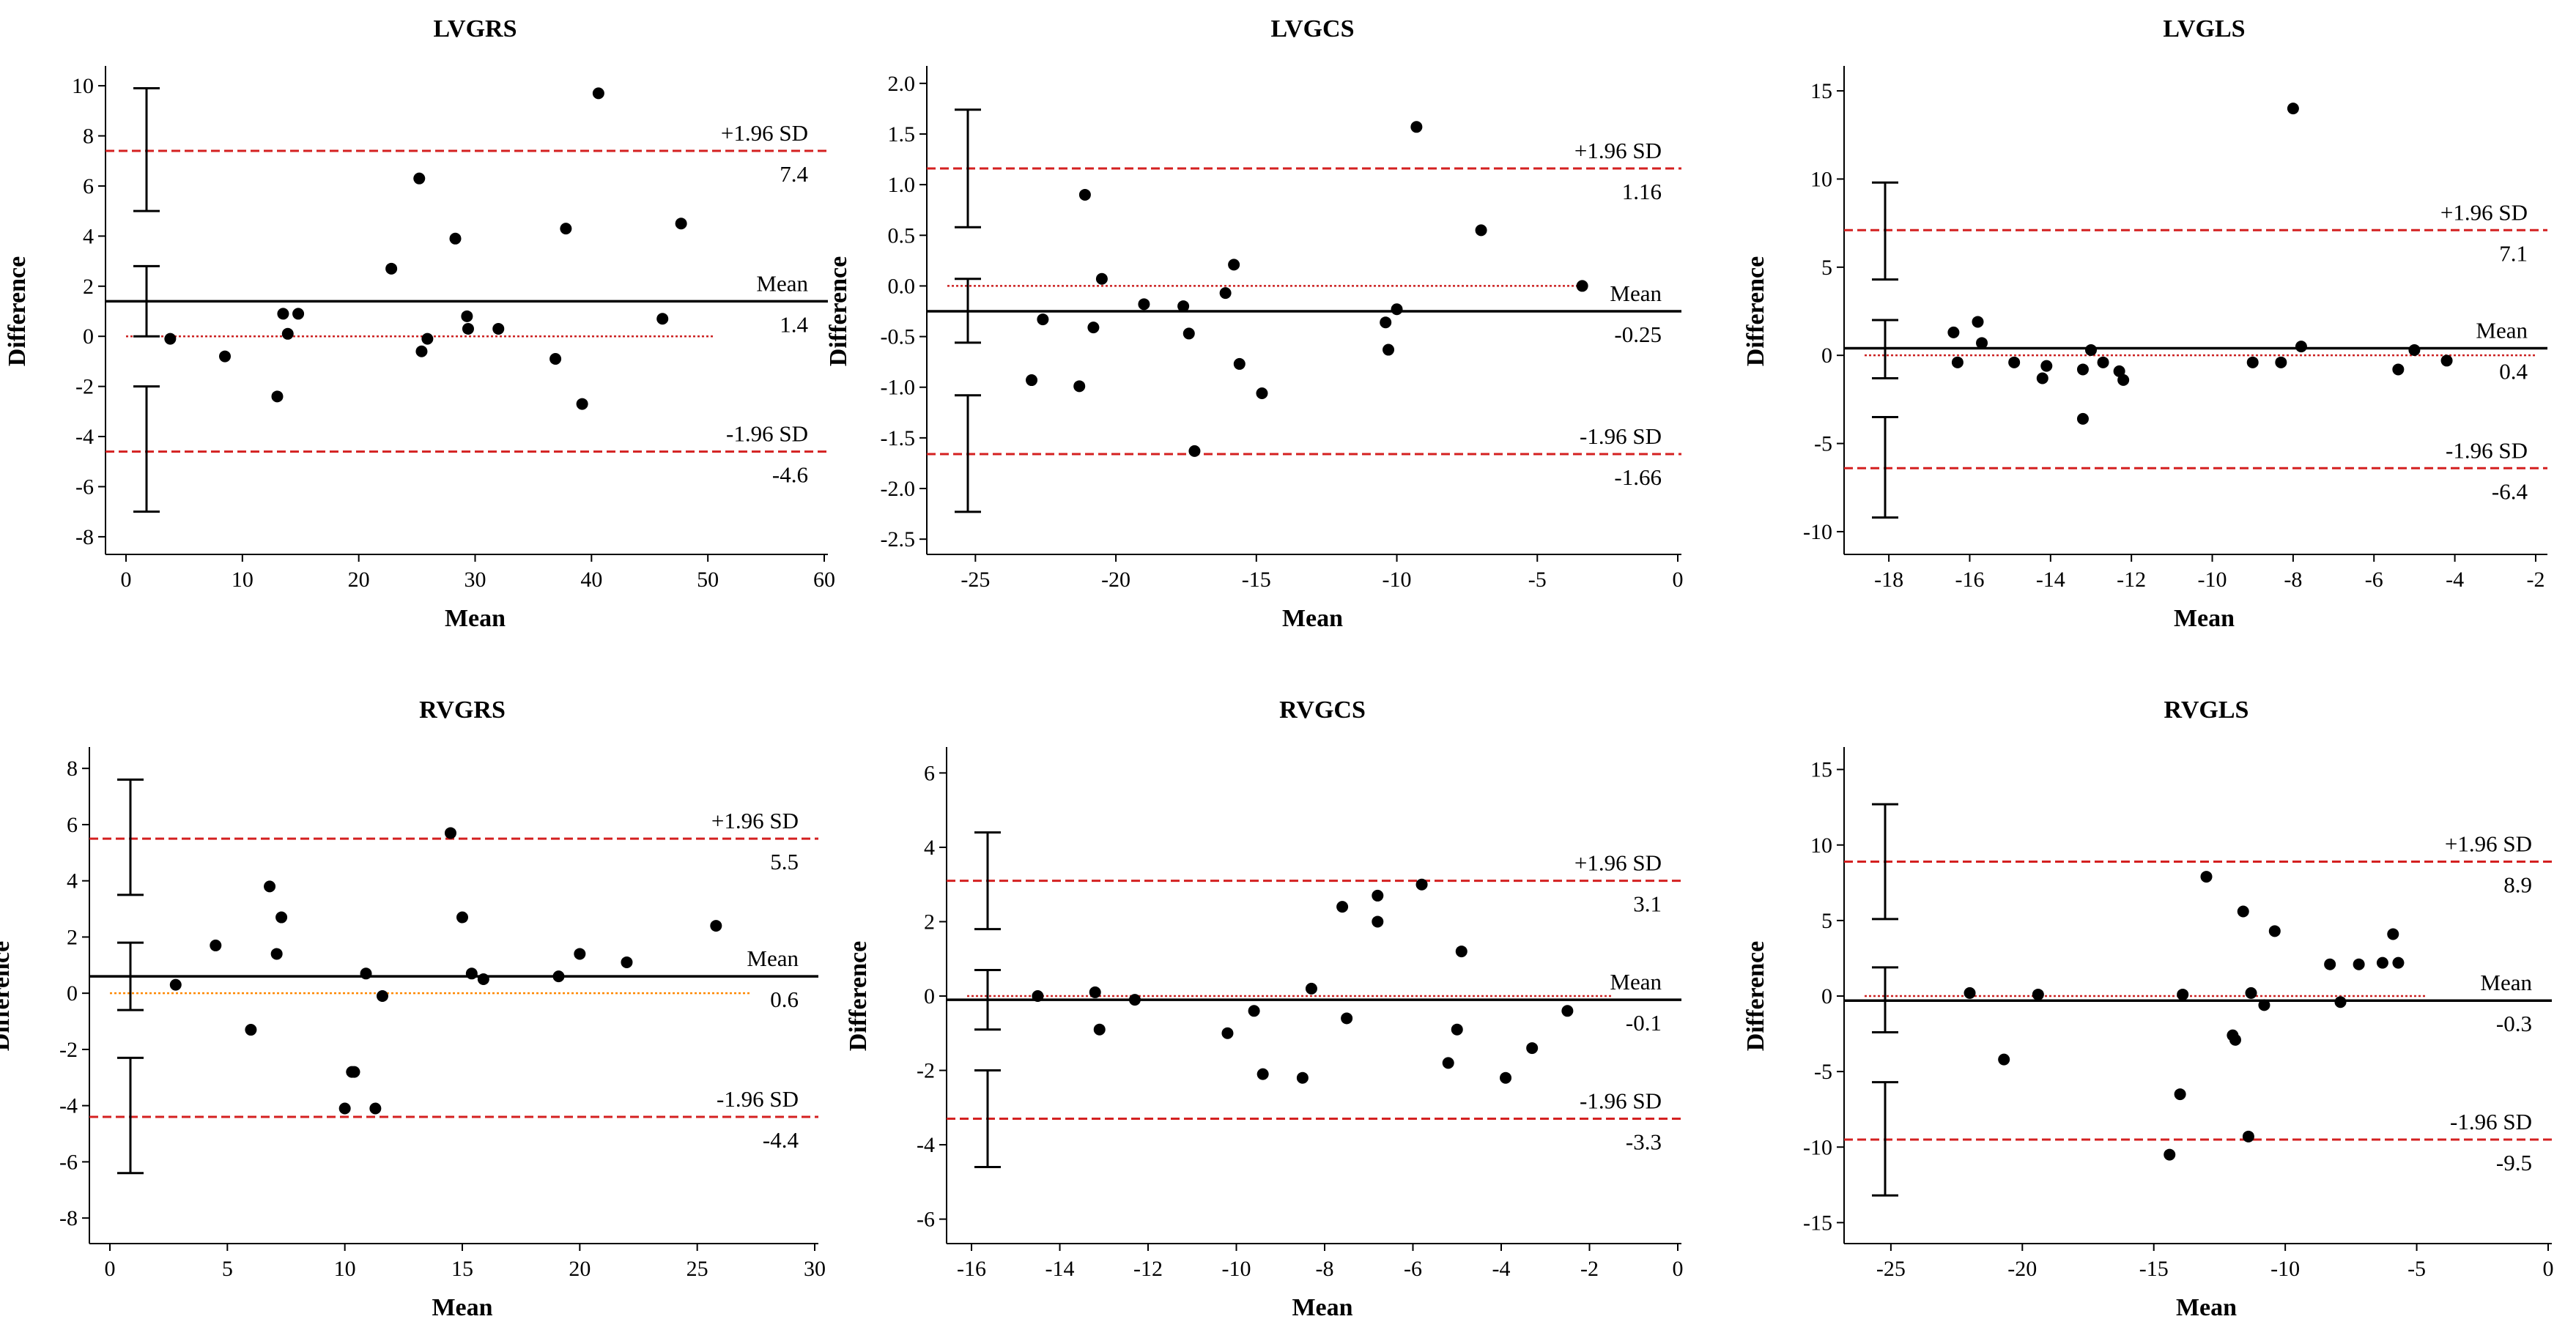 The height and width of the screenshot is (1330, 2576). Describe the element at coordinates (2514, 1162) in the screenshot. I see `lower-loa-value: -9.5` at that location.